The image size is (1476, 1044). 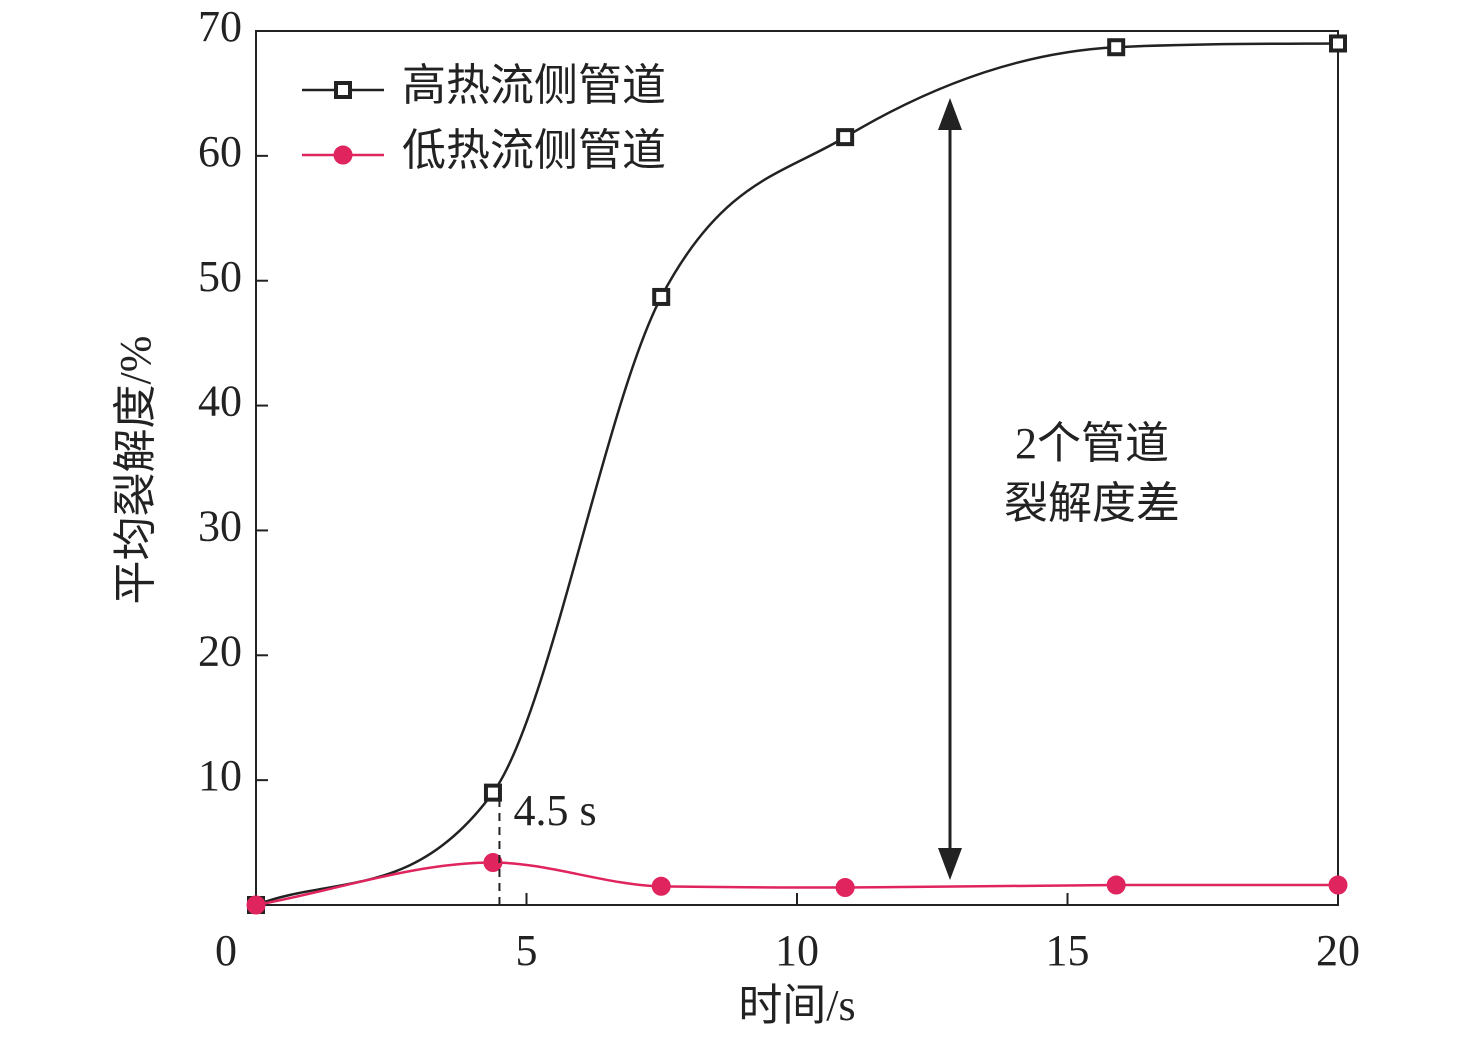 What do you see at coordinates (220, 276) in the screenshot?
I see `y-tick-label: 50` at bounding box center [220, 276].